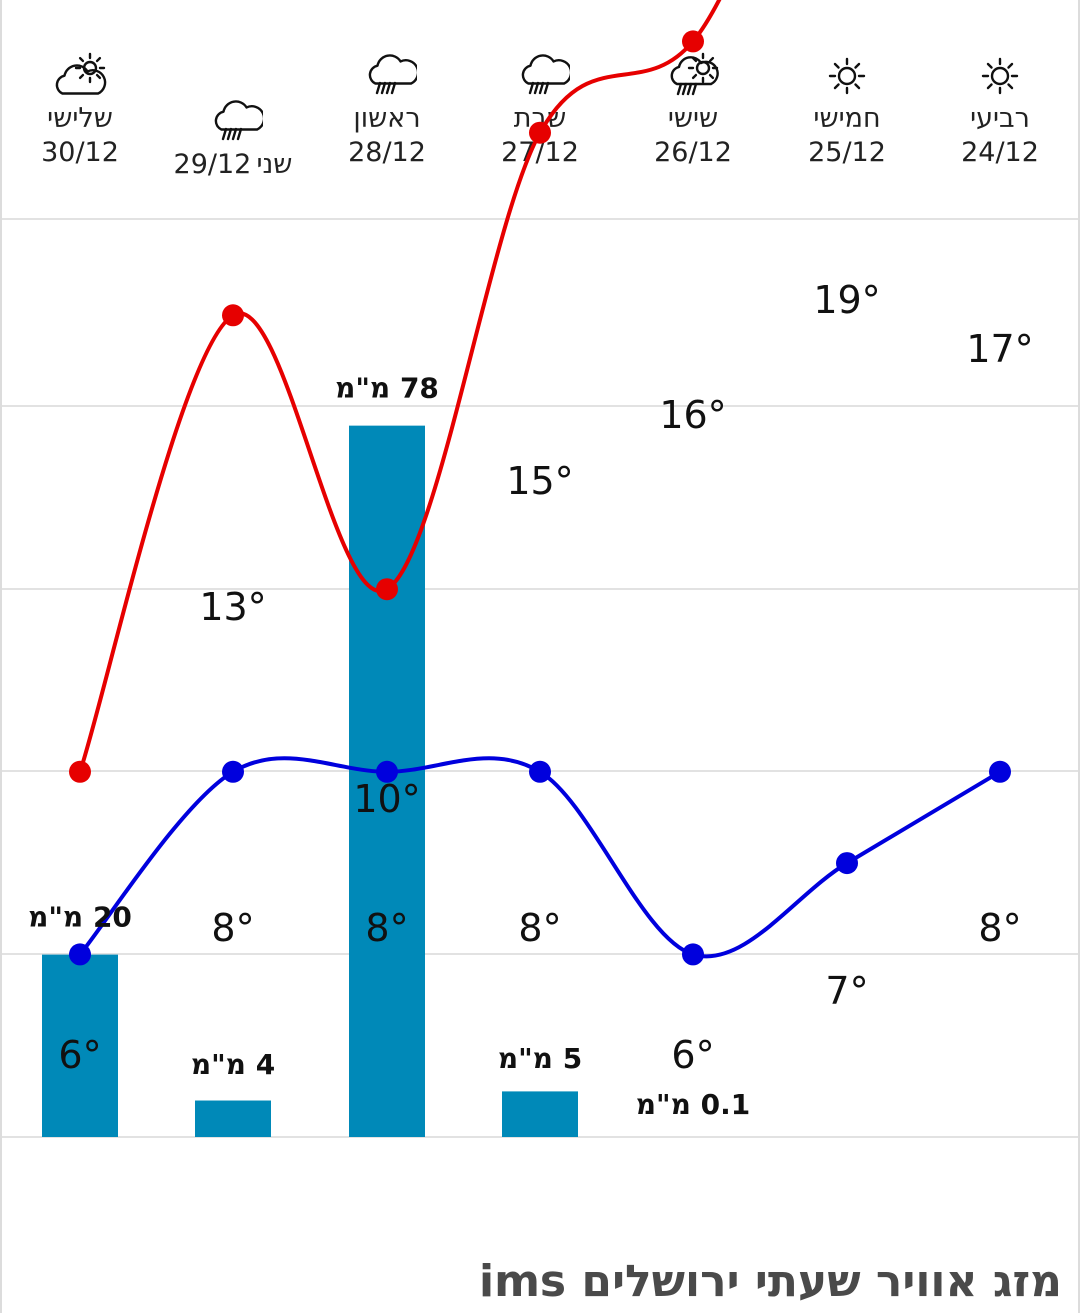 The image size is (1080, 1313). Describe the element at coordinates (693, 1104) in the screenshot. I see `precip-label: 0.1 מ"מ` at that location.